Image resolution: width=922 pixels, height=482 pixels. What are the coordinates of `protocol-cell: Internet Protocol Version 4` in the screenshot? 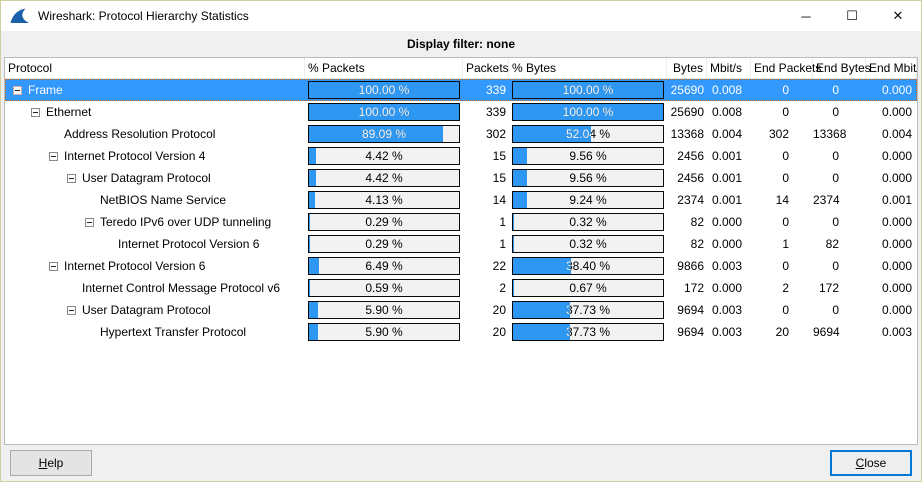 It's located at (155, 156).